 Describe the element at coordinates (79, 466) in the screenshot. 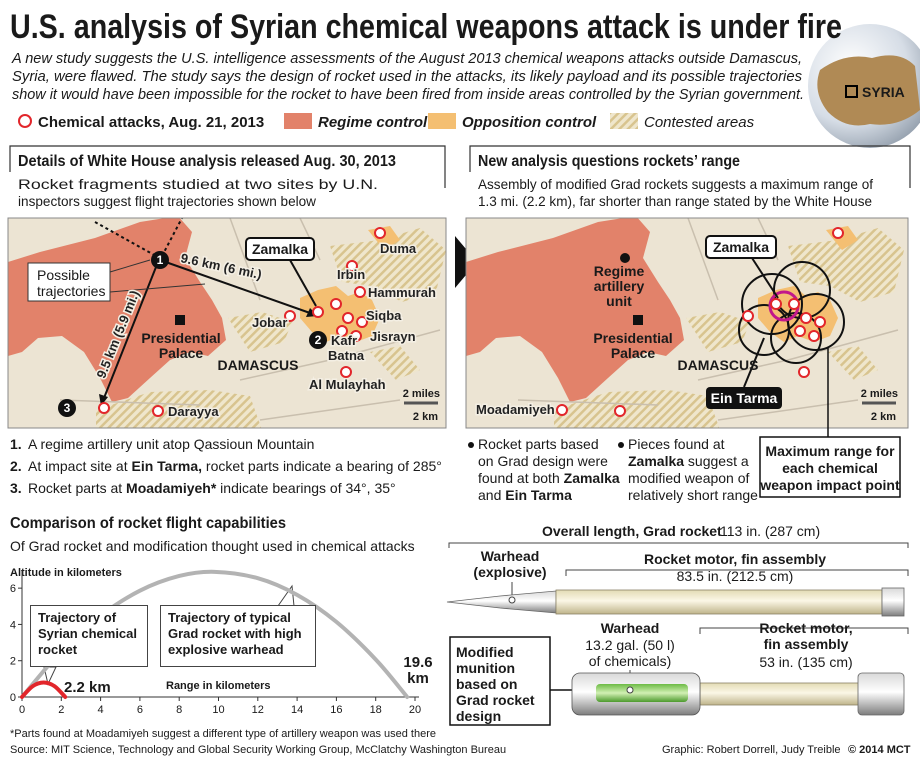

I see `text: At impact site at` at that location.